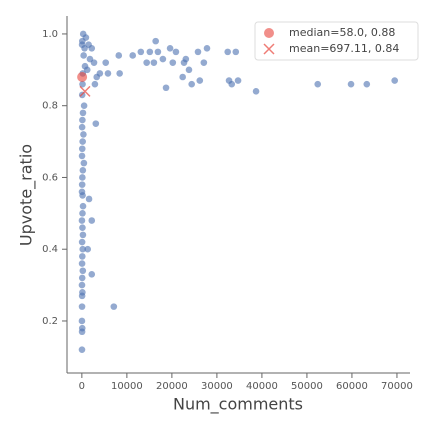 The height and width of the screenshot is (432, 432). I want to click on legend-label: mean=697.11, 0.84, so click(344, 48).